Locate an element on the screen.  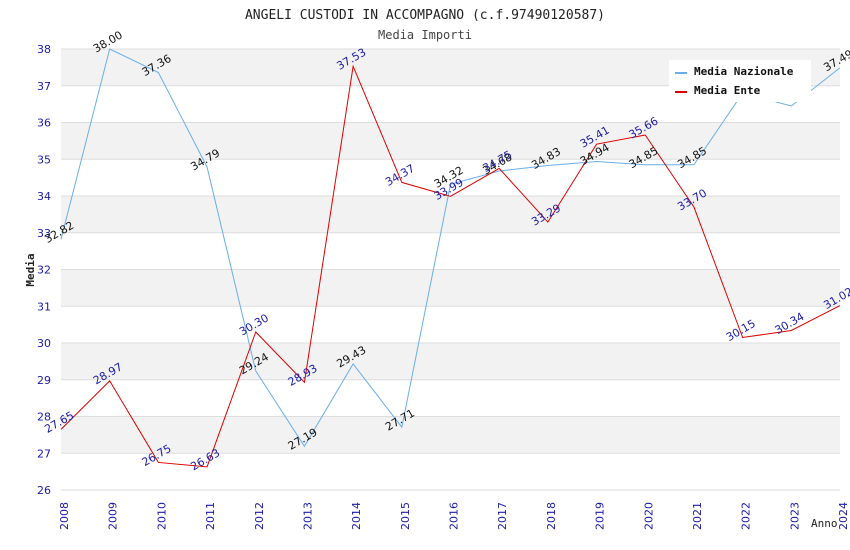
legend: Media Nazionale Media Ente is located at coordinates (740, 81).